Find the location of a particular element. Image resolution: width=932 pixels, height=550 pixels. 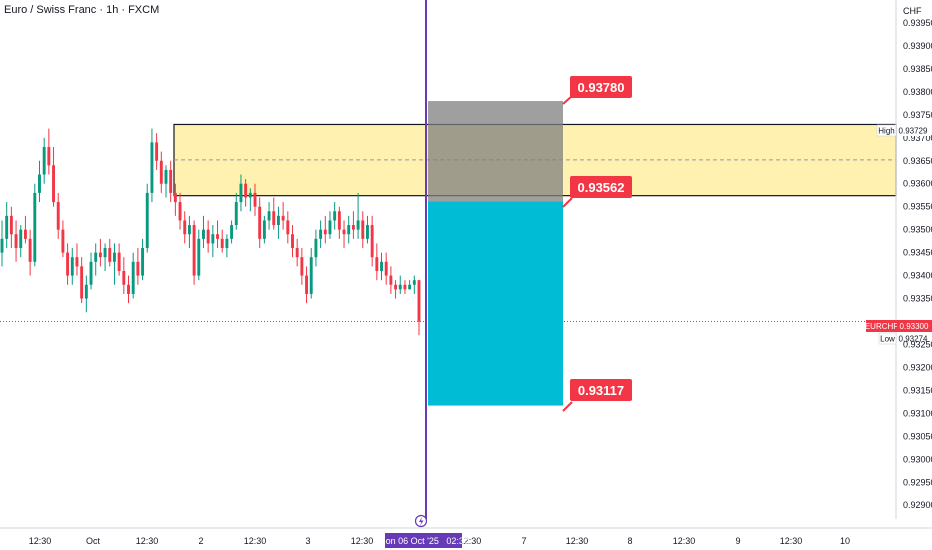

stop-loss-zone is located at coordinates (495, 151).